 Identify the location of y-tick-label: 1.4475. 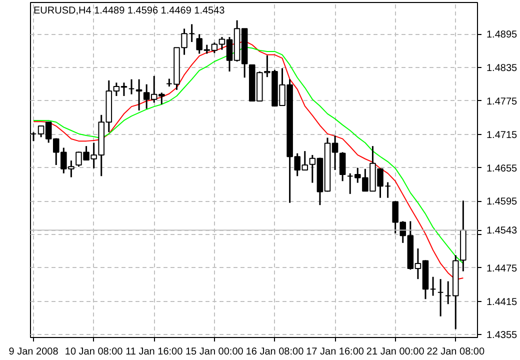
(502, 268).